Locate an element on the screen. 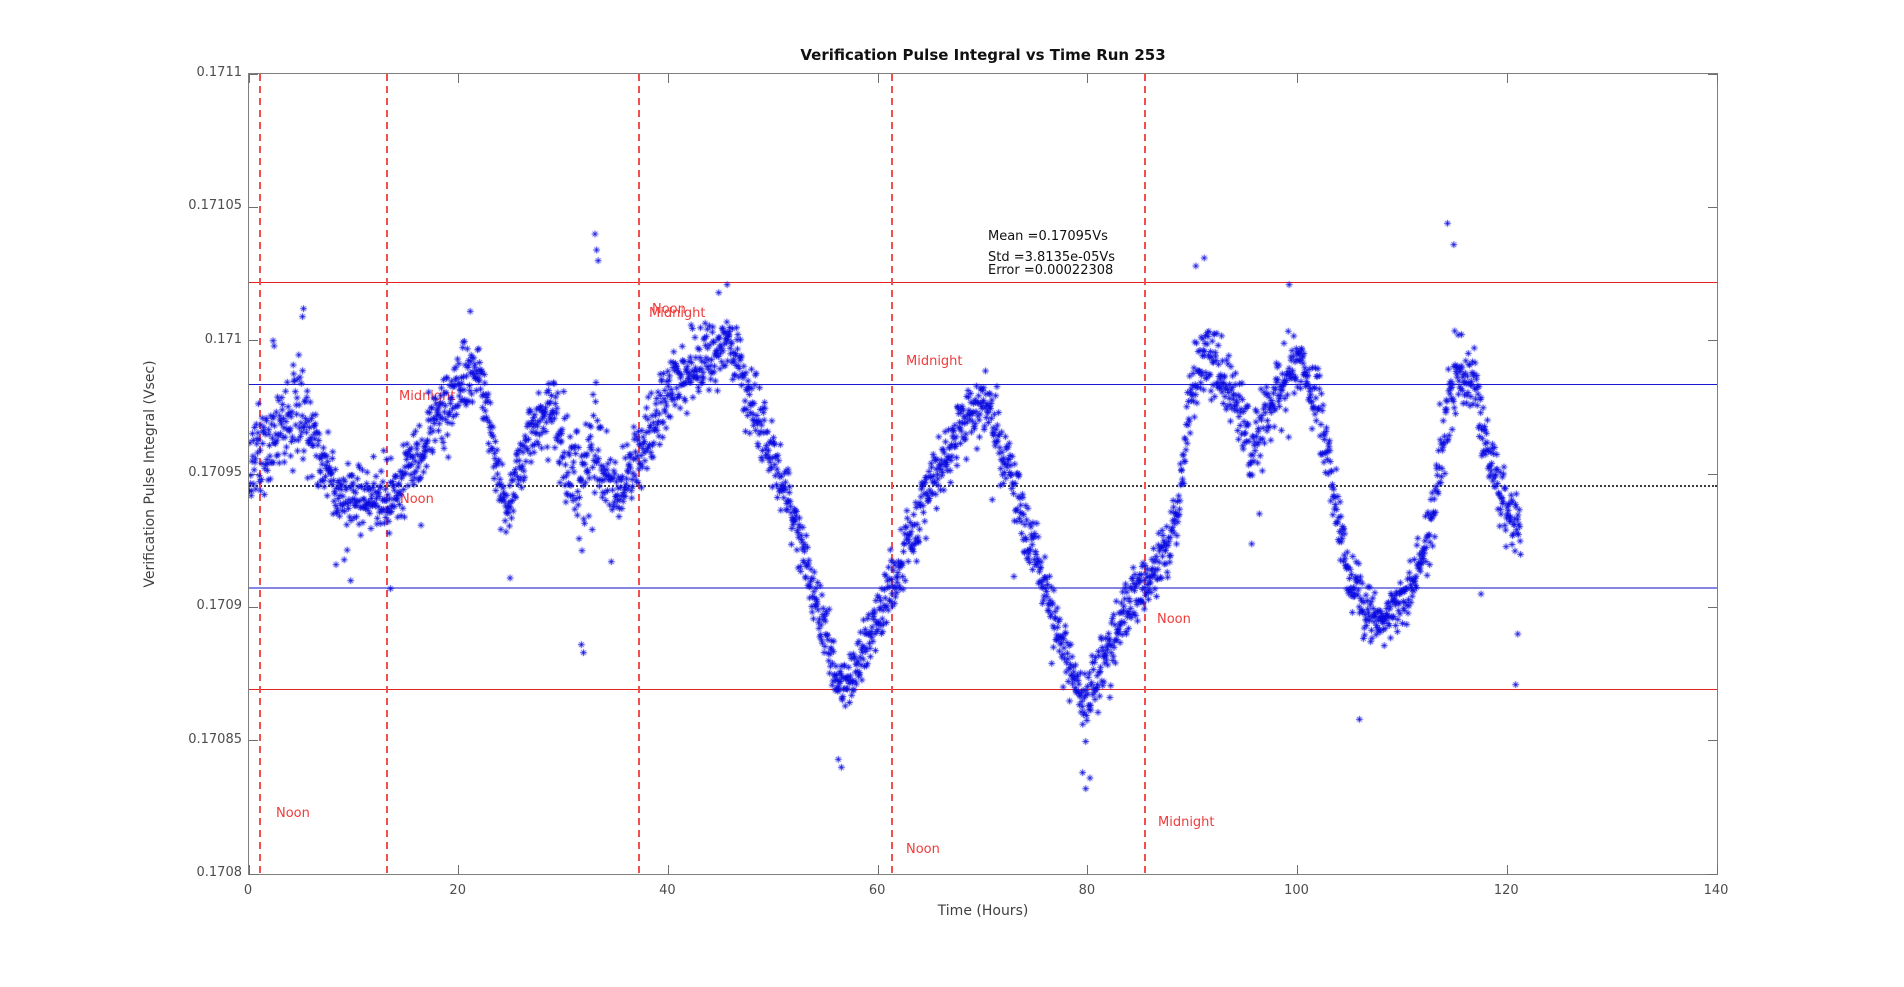 The image size is (1904, 987). stat-error: Error =0.00022308 is located at coordinates (1051, 270).